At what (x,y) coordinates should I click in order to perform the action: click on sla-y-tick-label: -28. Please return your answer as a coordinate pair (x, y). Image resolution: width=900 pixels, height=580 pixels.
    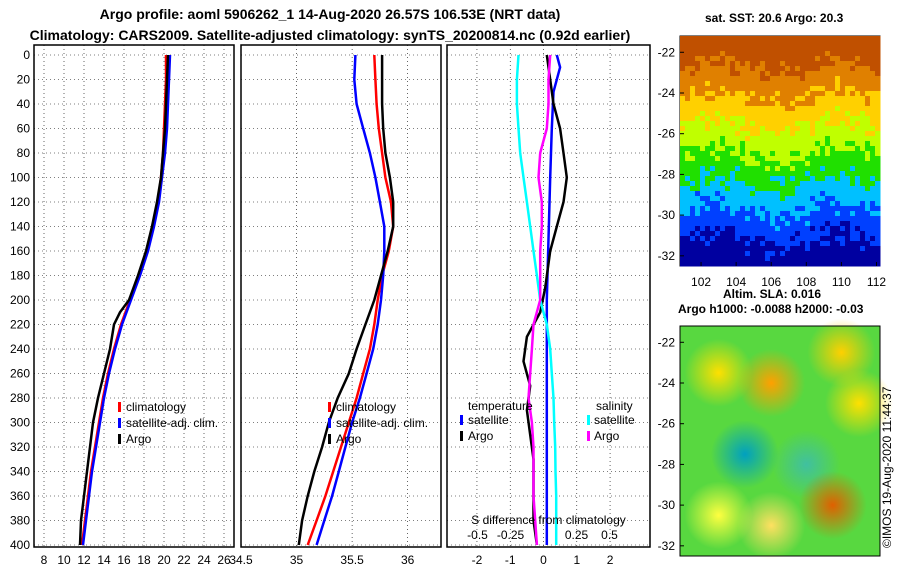
    Looking at the image, I should click on (667, 464).